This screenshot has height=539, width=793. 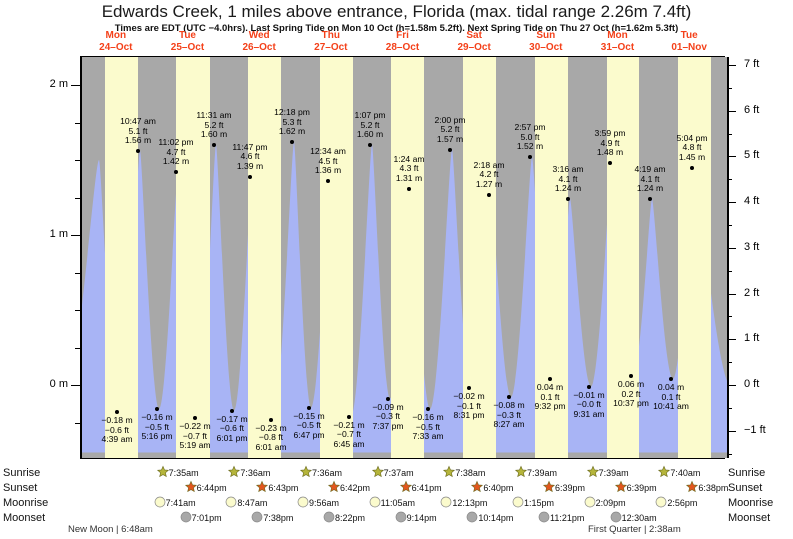 I want to click on high-tide-time: 11:31 am, so click(x=214, y=115).